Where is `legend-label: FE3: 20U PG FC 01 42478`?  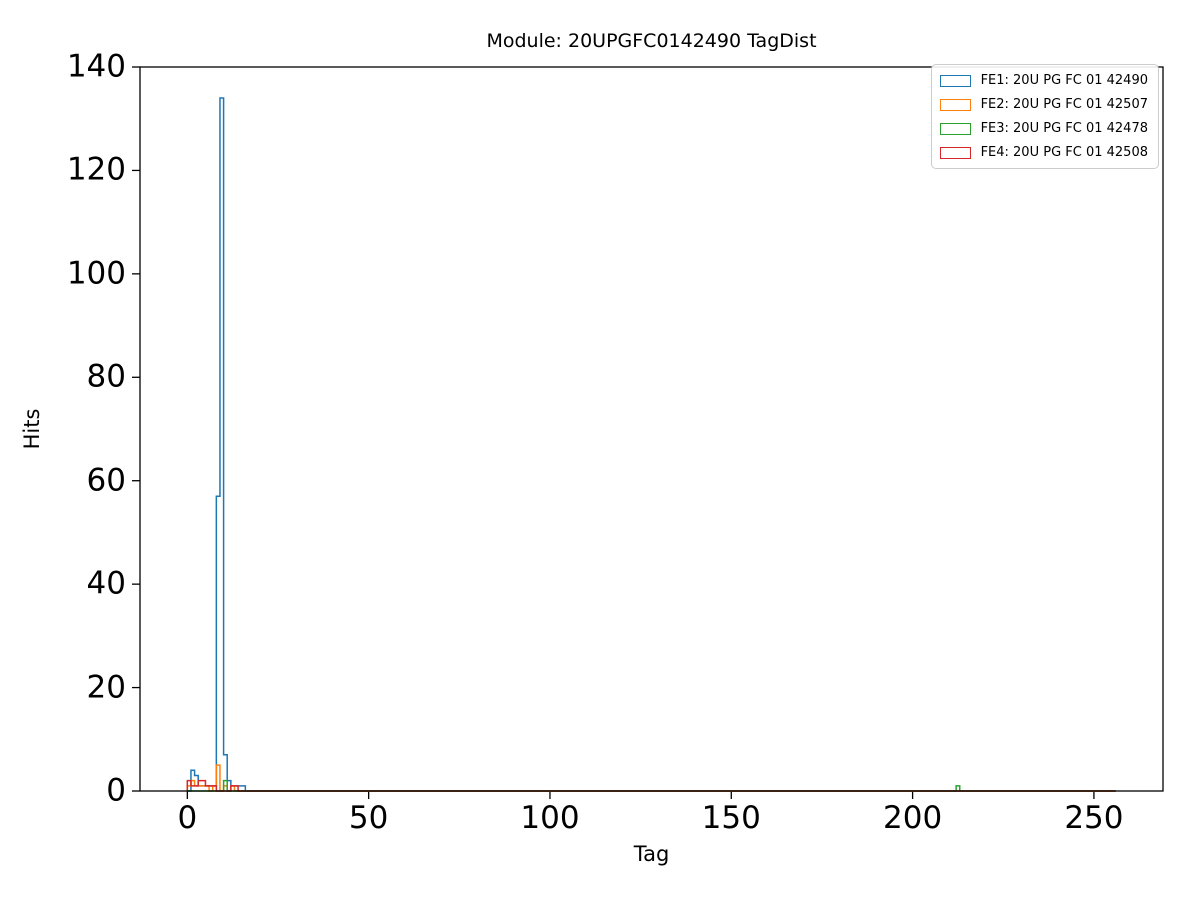
legend-label: FE3: 20U PG FC 01 42478 is located at coordinates (1064, 128).